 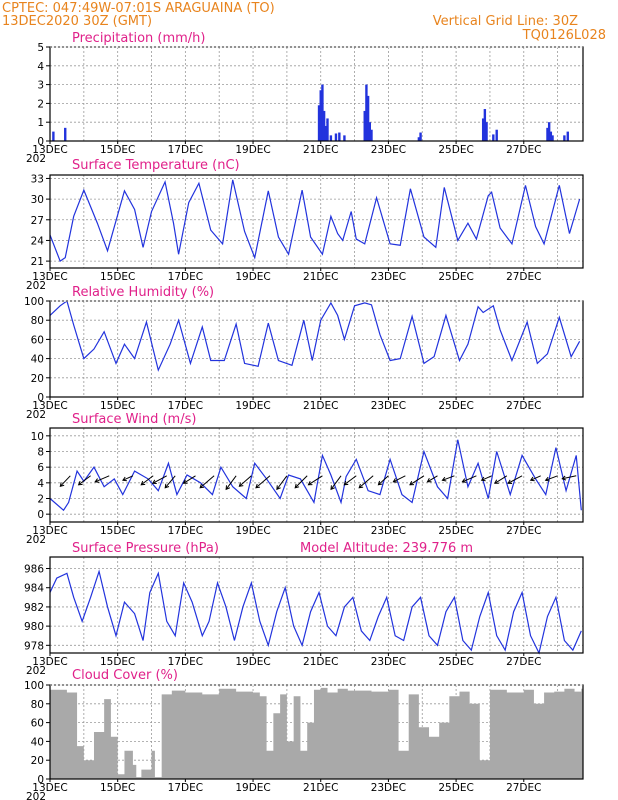 What do you see at coordinates (138, 38) in the screenshot?
I see `panel-title: Precipitation (mm/h)` at bounding box center [138, 38].